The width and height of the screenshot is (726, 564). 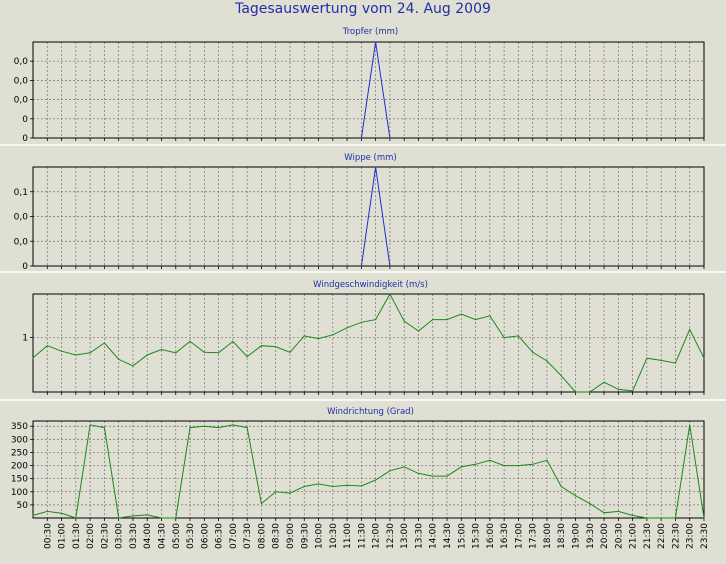 What do you see at coordinates (534, 536) in the screenshot?
I see `x-tick-label: 17:30` at bounding box center [534, 536].